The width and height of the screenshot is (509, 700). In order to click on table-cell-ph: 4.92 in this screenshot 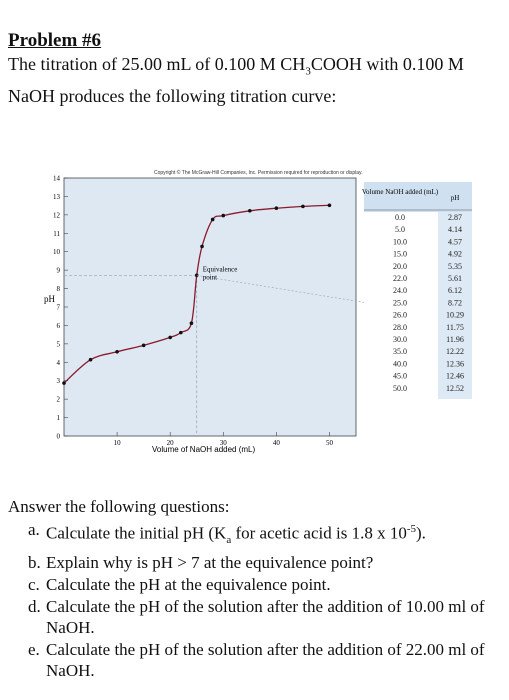, I will do `click(455, 254)`.